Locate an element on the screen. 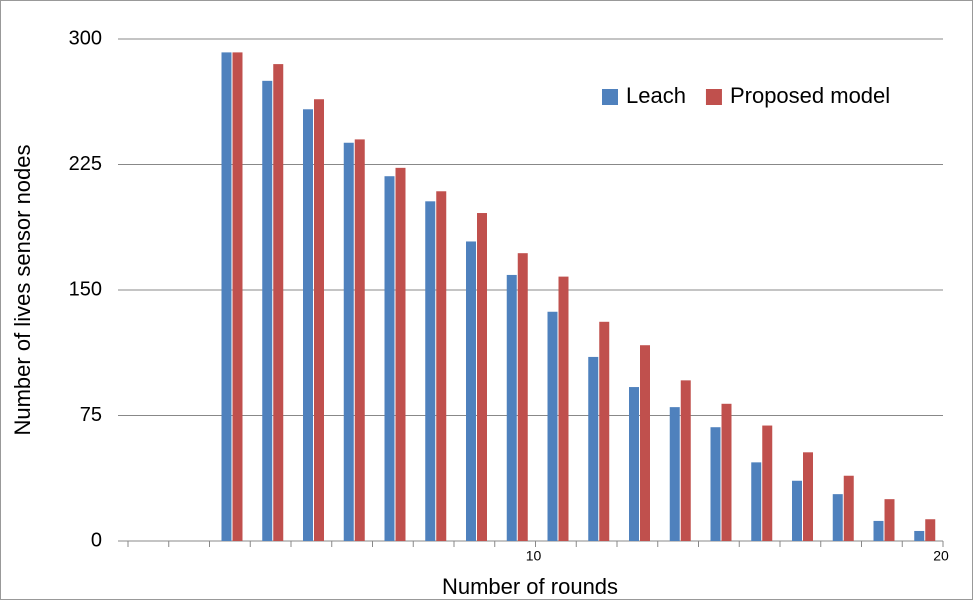 Image resolution: width=973 pixels, height=600 pixels. y-axis-label: Number of lives sensor nodes is located at coordinates (22, 289).